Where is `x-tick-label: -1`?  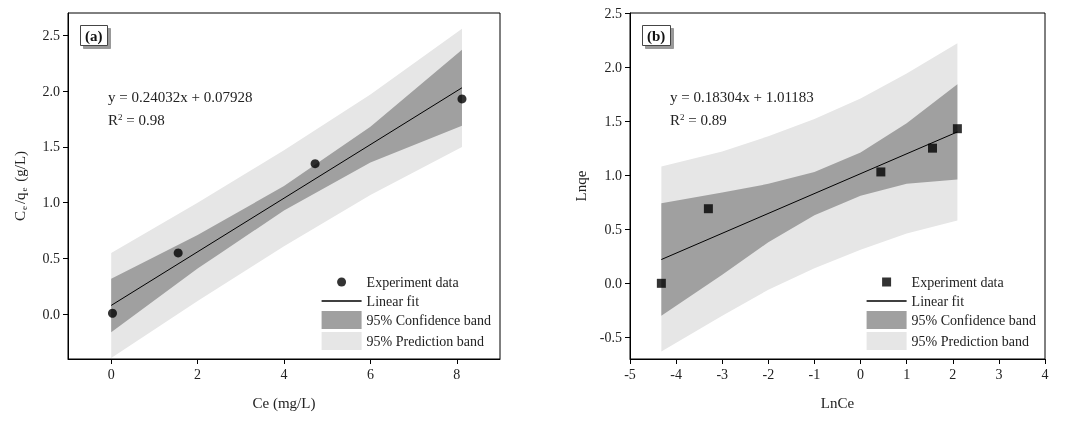
x-tick-label: -1 is located at coordinates (814, 374).